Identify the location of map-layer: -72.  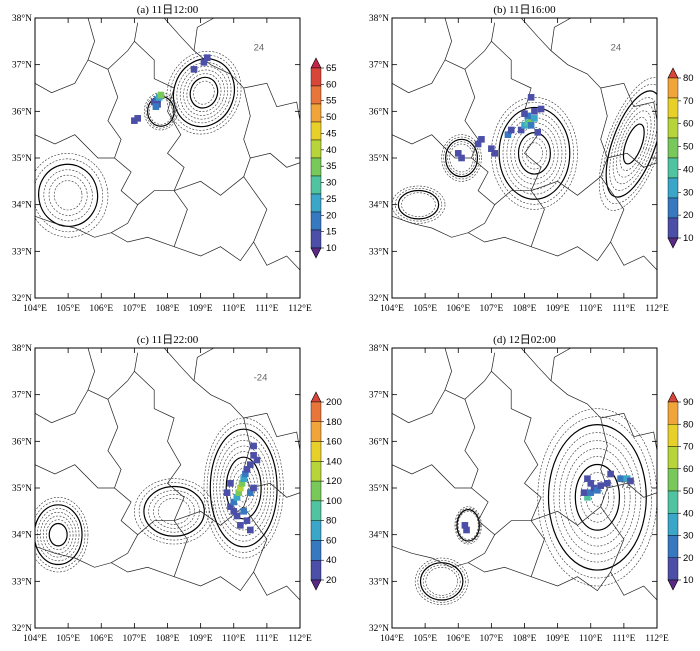
(524, 476).